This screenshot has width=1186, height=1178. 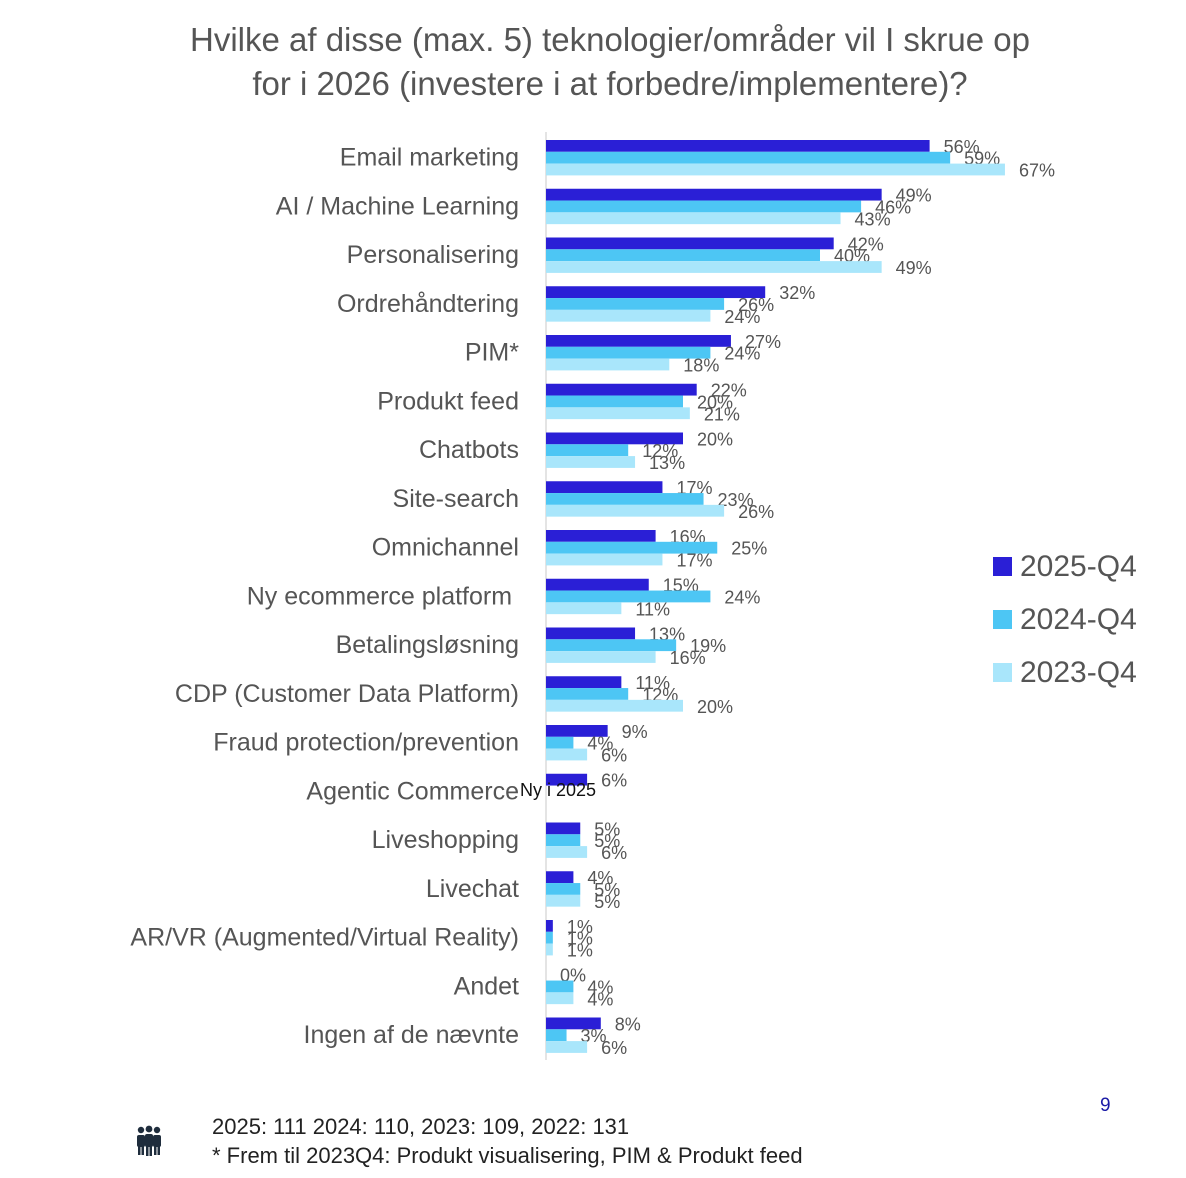 What do you see at coordinates (397, 206) in the screenshot?
I see `category-label: AI / Machine Learning` at bounding box center [397, 206].